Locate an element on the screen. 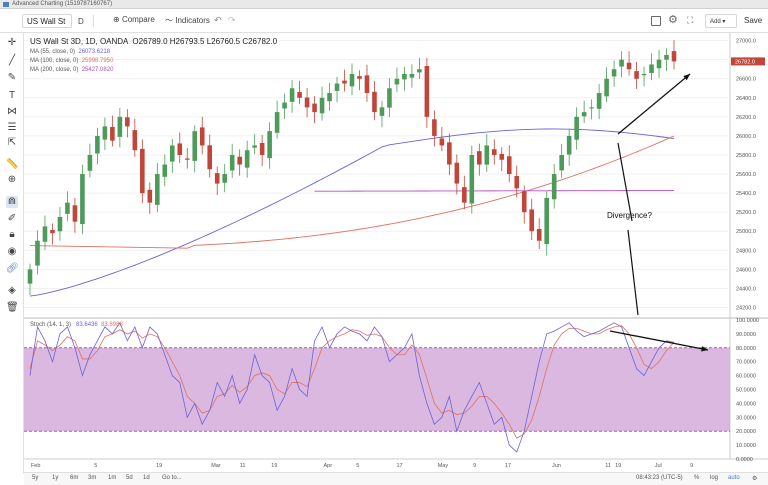 This screenshot has width=768, height=485. percent-toggle: % is located at coordinates (697, 478).